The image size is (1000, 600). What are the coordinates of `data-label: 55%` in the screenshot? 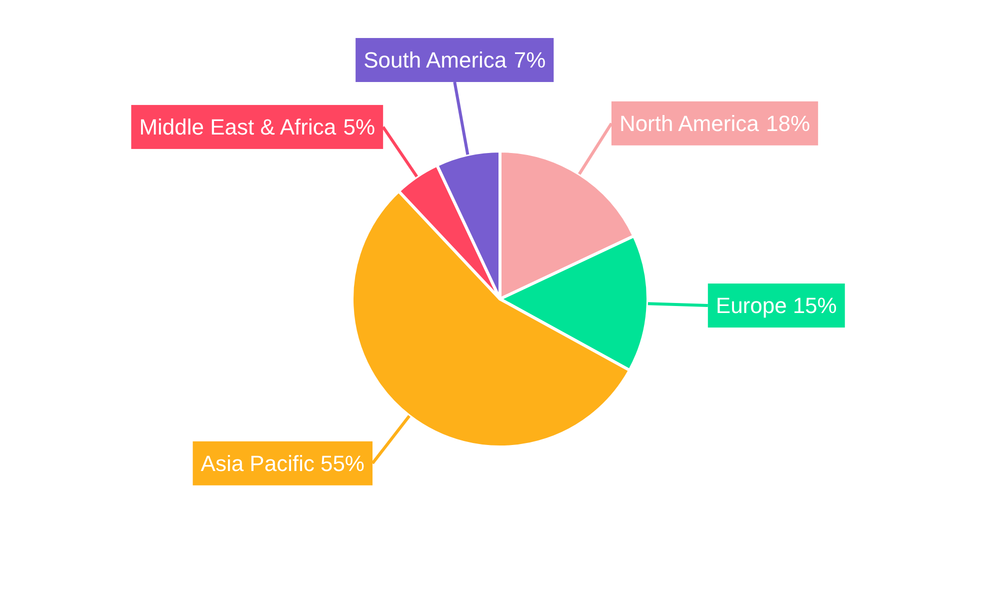 It's located at (342, 463).